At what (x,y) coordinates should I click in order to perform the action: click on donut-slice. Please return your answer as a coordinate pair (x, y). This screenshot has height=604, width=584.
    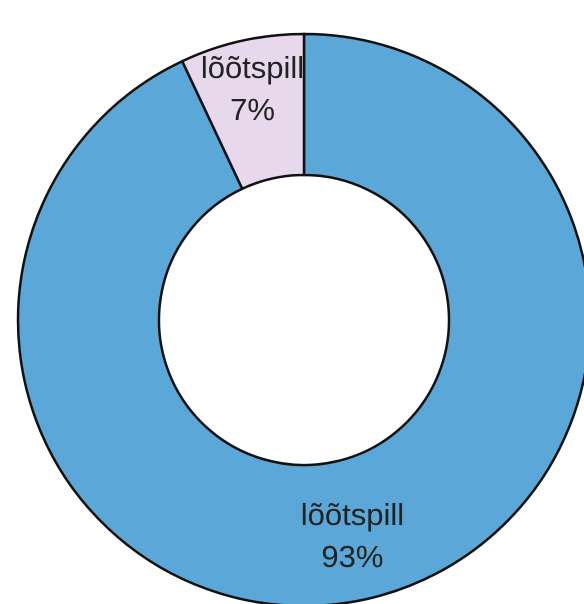
    Looking at the image, I should click on (243, 111).